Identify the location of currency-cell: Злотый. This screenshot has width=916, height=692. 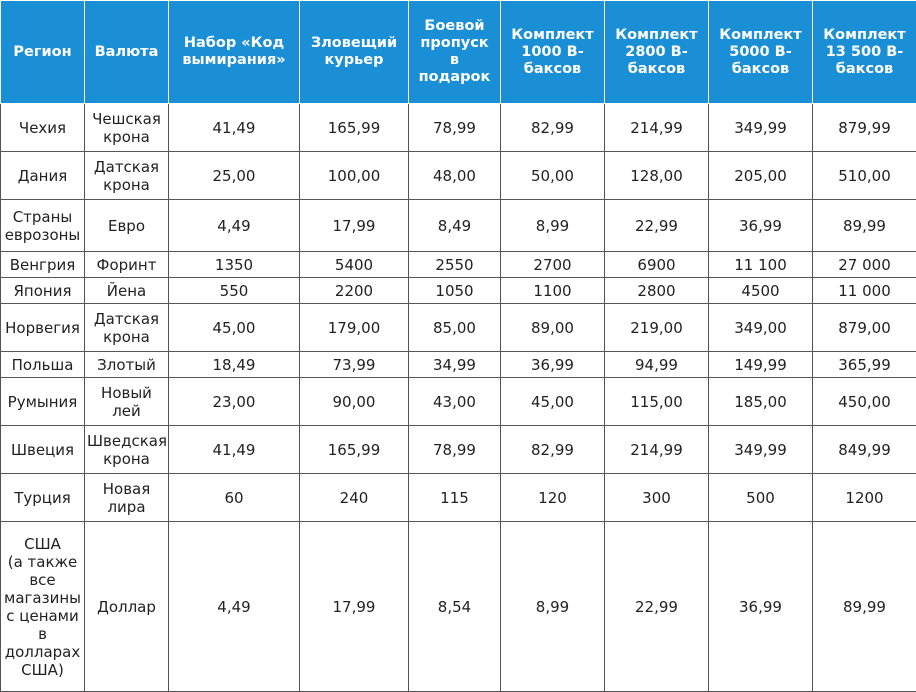
(126, 364).